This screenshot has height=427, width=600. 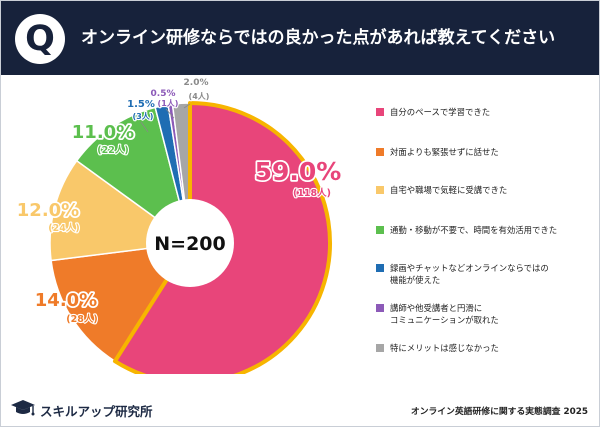 What do you see at coordinates (143, 116) in the screenshot?
I see `slice-count-label-5: (3人)` at bounding box center [143, 116].